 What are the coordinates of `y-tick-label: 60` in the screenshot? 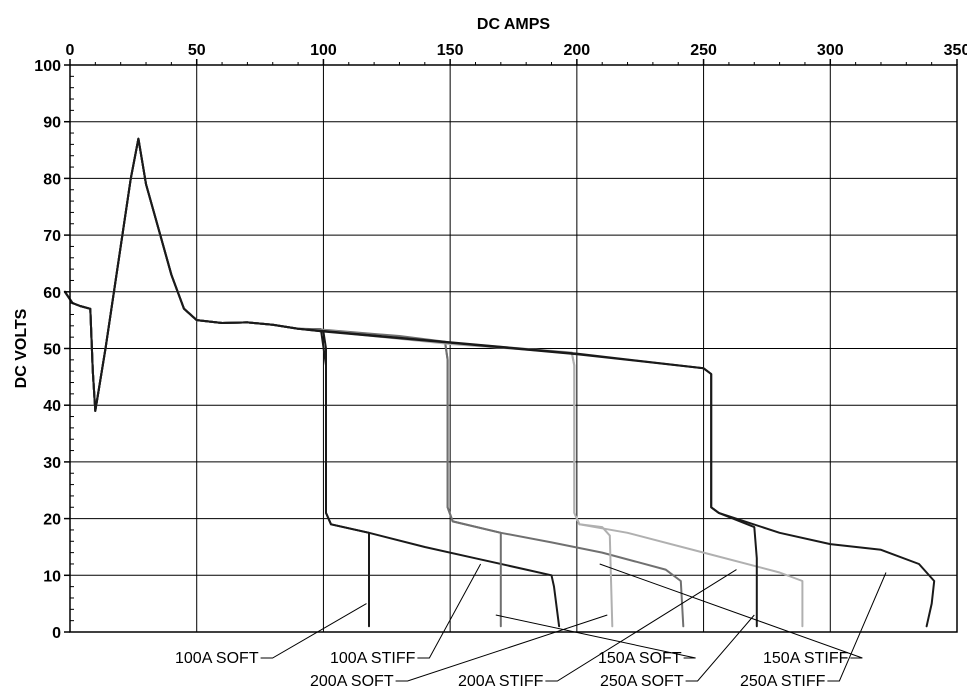 It's located at (52, 293).